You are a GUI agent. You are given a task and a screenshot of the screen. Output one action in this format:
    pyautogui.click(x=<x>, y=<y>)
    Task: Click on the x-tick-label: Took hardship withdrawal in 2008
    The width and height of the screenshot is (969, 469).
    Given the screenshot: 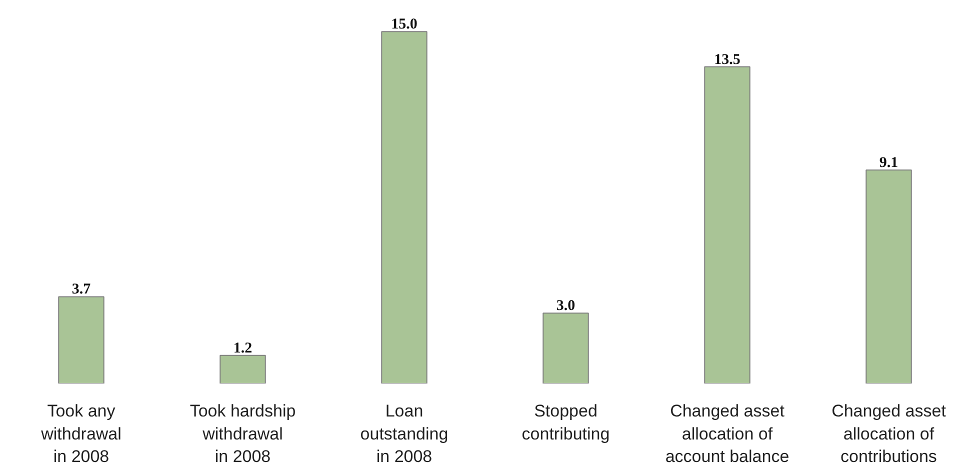 What is the action you would take?
    pyautogui.click(x=243, y=434)
    